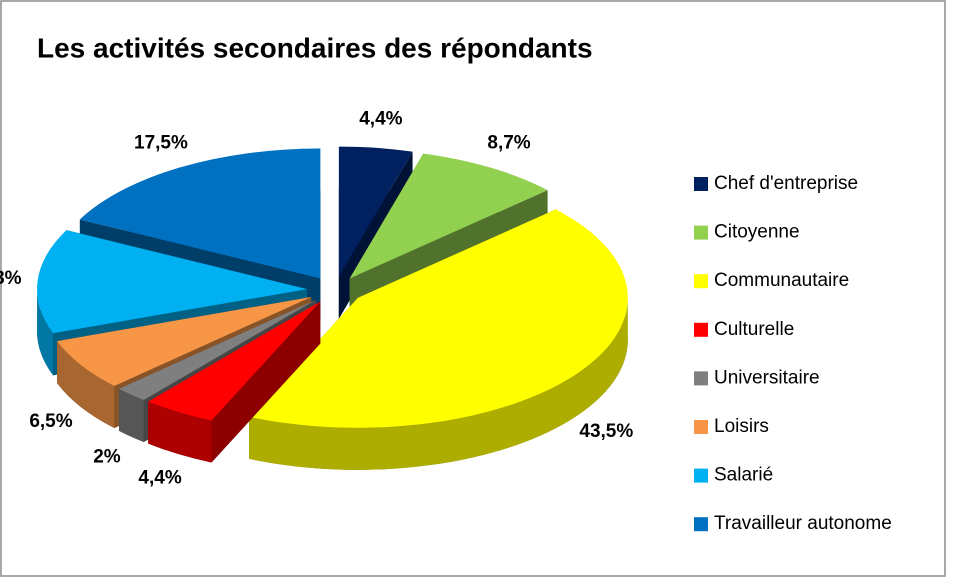 The height and width of the screenshot is (577, 956). What do you see at coordinates (50, 421) in the screenshot?
I see `data-label: 6,5%` at bounding box center [50, 421].